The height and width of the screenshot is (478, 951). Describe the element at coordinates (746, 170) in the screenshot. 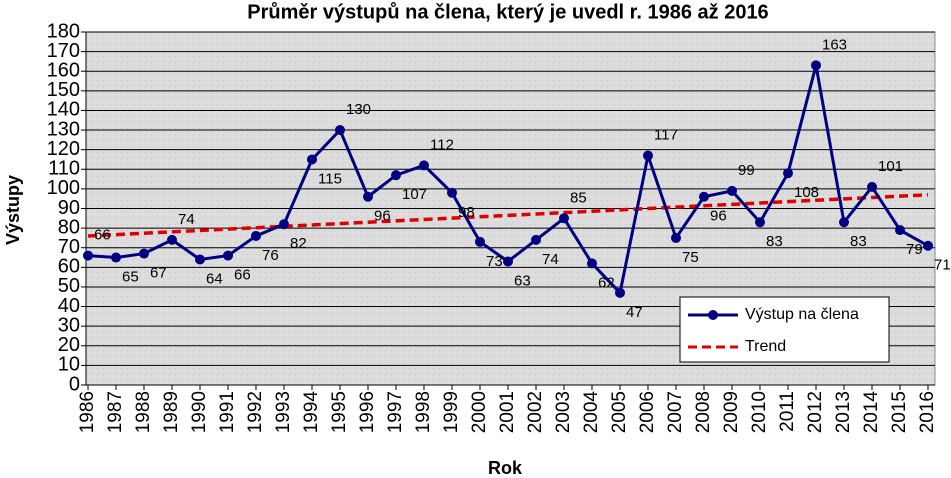

I see `data-label: 99` at that location.